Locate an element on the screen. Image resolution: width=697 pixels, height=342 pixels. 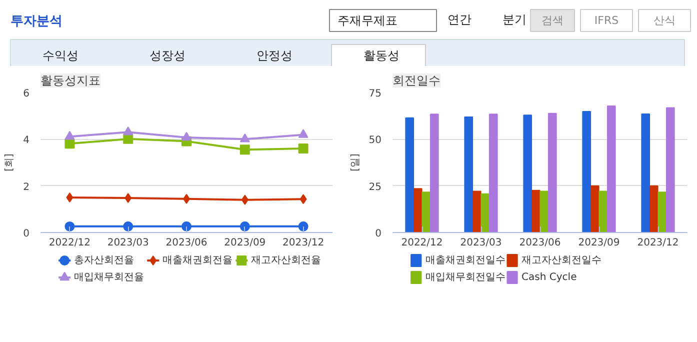
y-axis-title: [일] is located at coordinates (355, 163).